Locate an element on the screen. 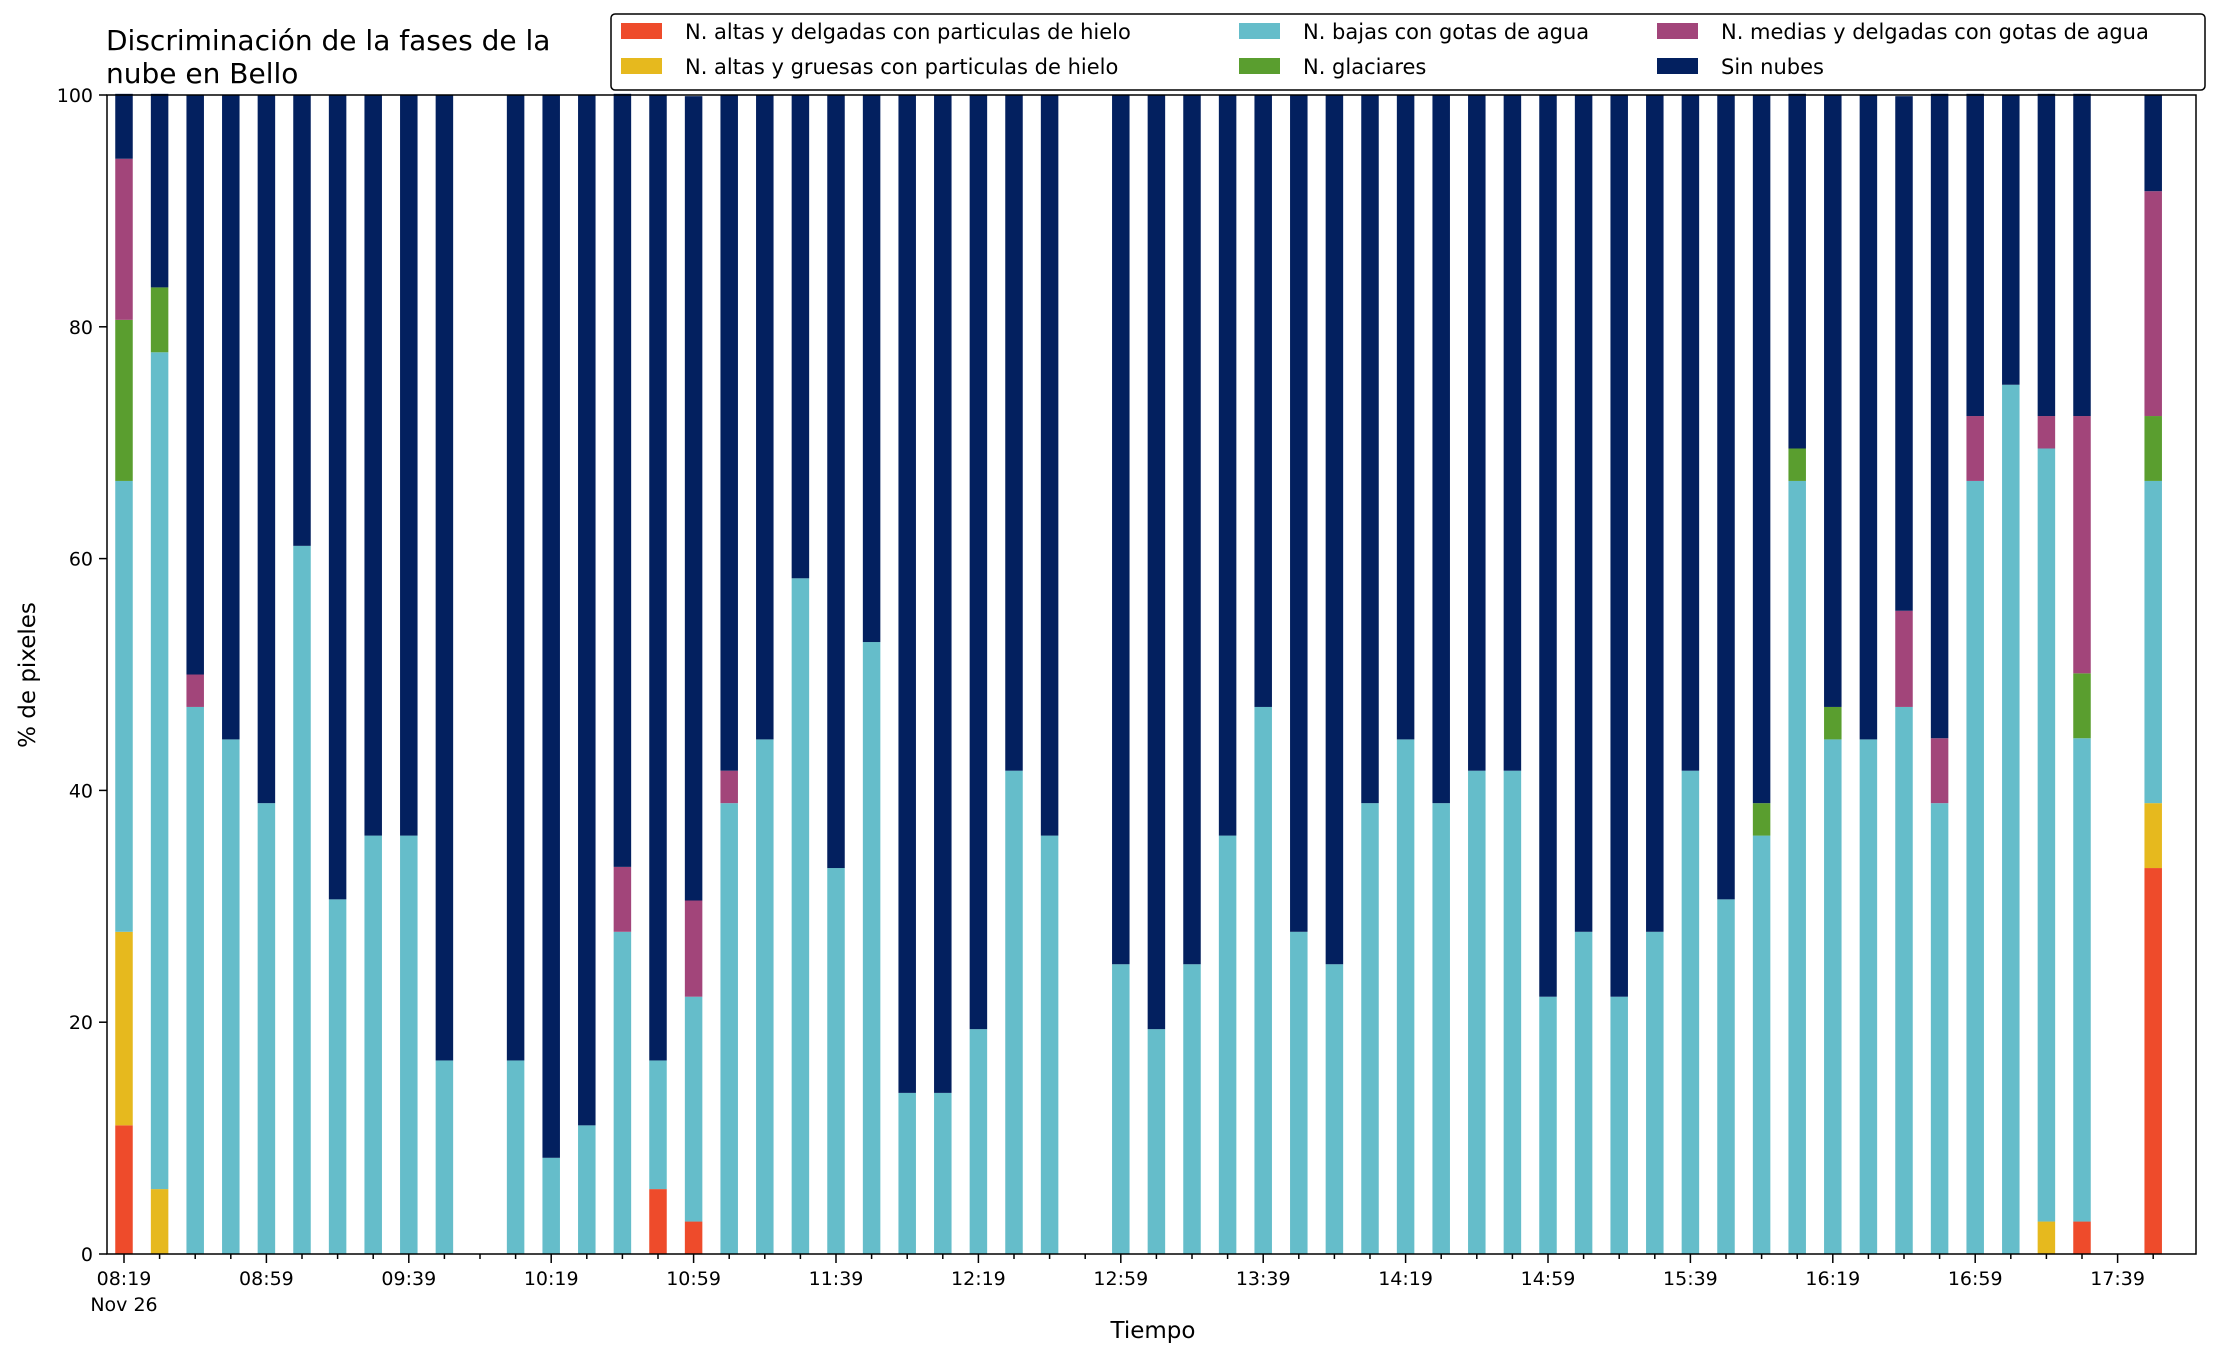 This screenshot has height=1355, width=2216. x-tick-label-9: 14:19 is located at coordinates (1405, 1279).